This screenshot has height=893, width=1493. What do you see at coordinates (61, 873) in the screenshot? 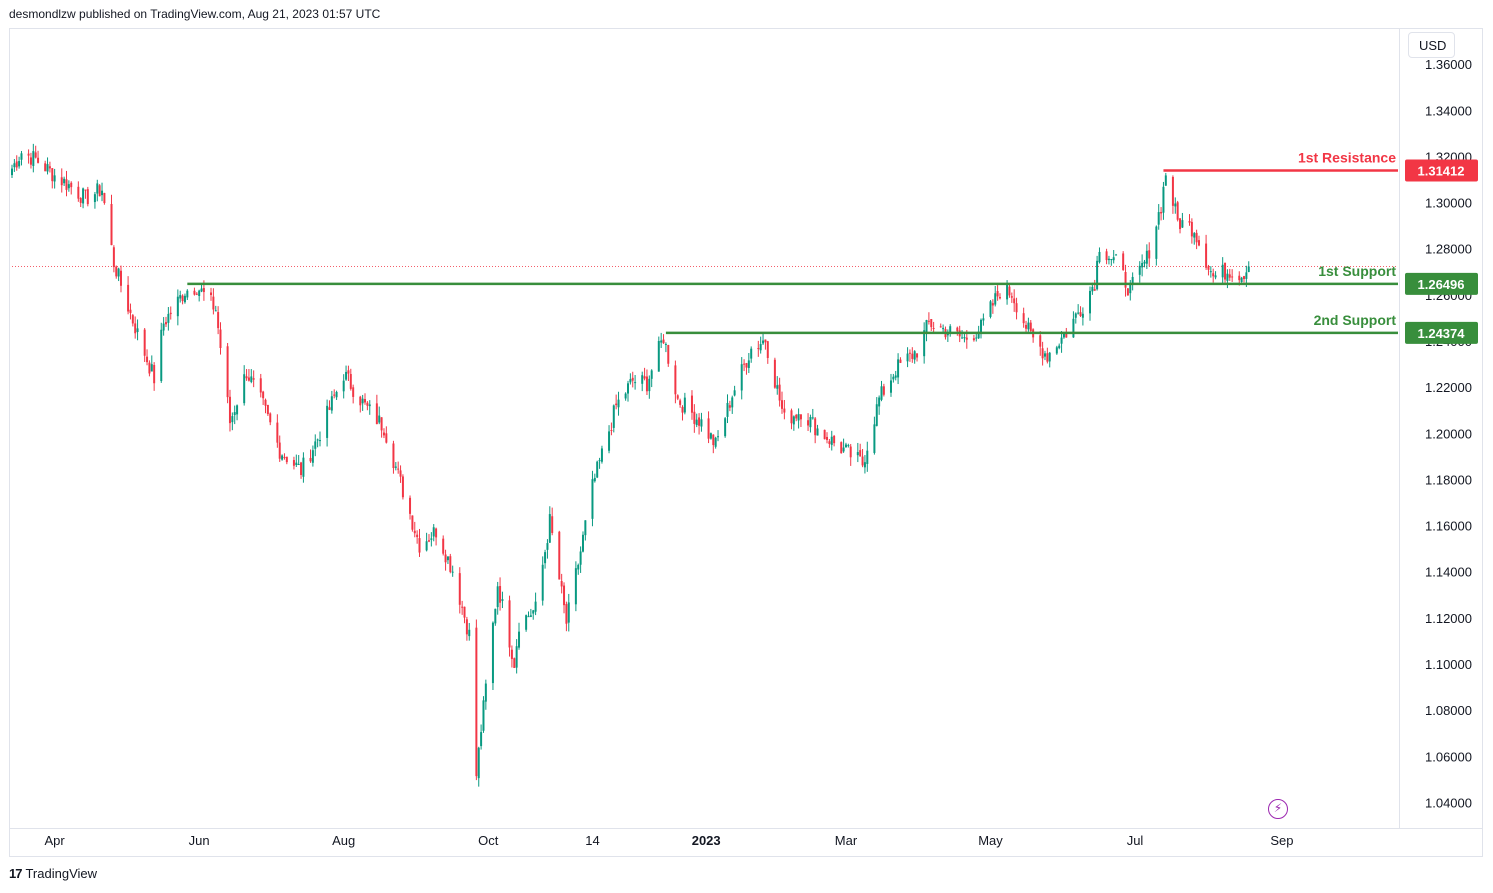
I see `footer-logo-text: TradingView` at bounding box center [61, 873].